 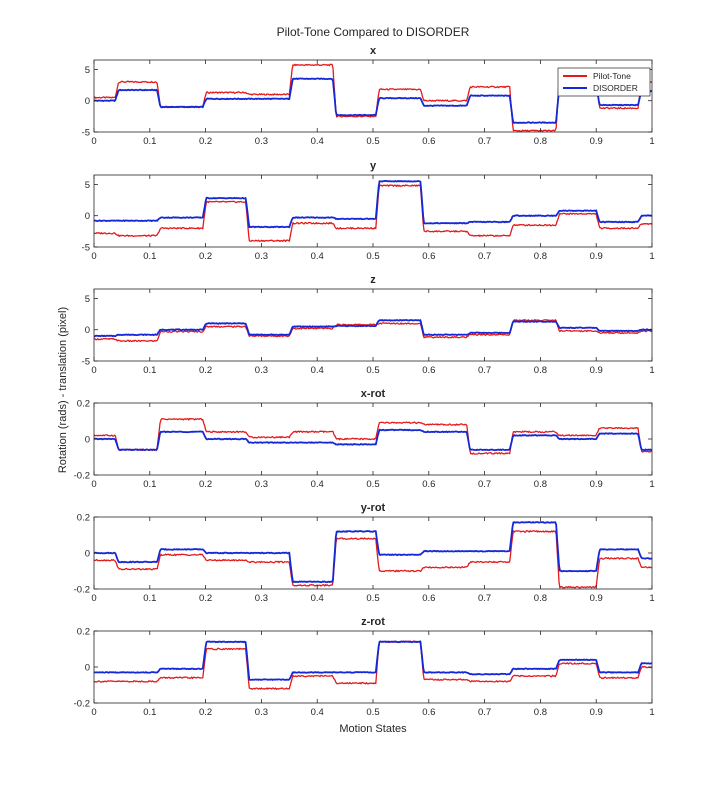 I want to click on subplot-title: x, so click(x=373, y=51).